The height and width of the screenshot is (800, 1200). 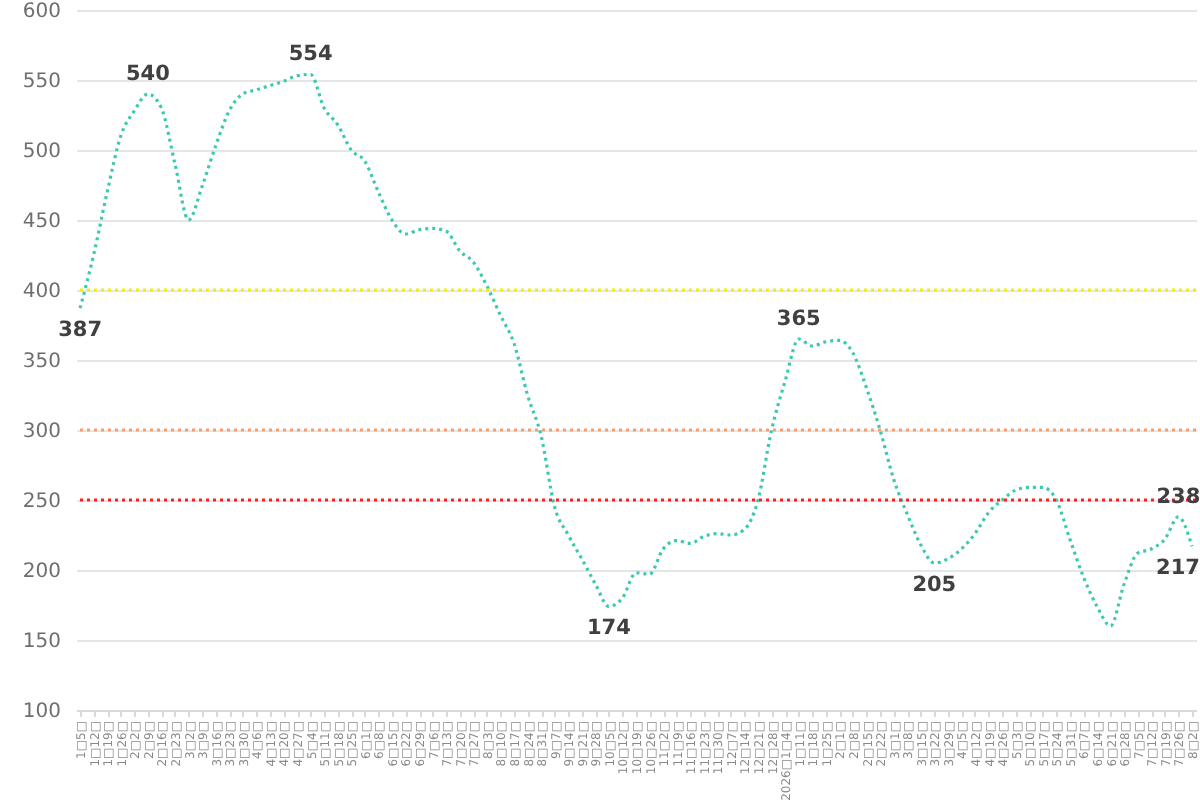 What do you see at coordinates (41, 642) in the screenshot?
I see `y-tick-label: 150` at bounding box center [41, 642].